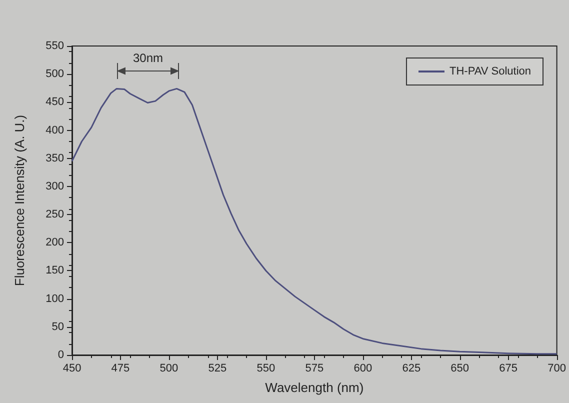  I want to click on x-tick-label: 550, so click(266, 368).